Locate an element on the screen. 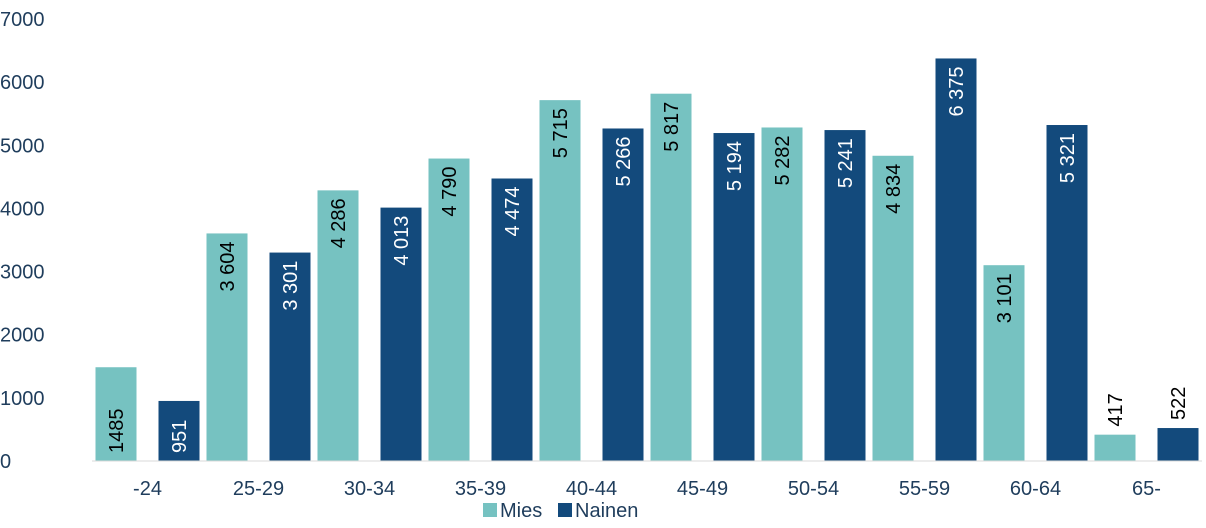 Image resolution: width=1206 pixels, height=528 pixels. x-tick-label: 40-44 is located at coordinates (591, 489).